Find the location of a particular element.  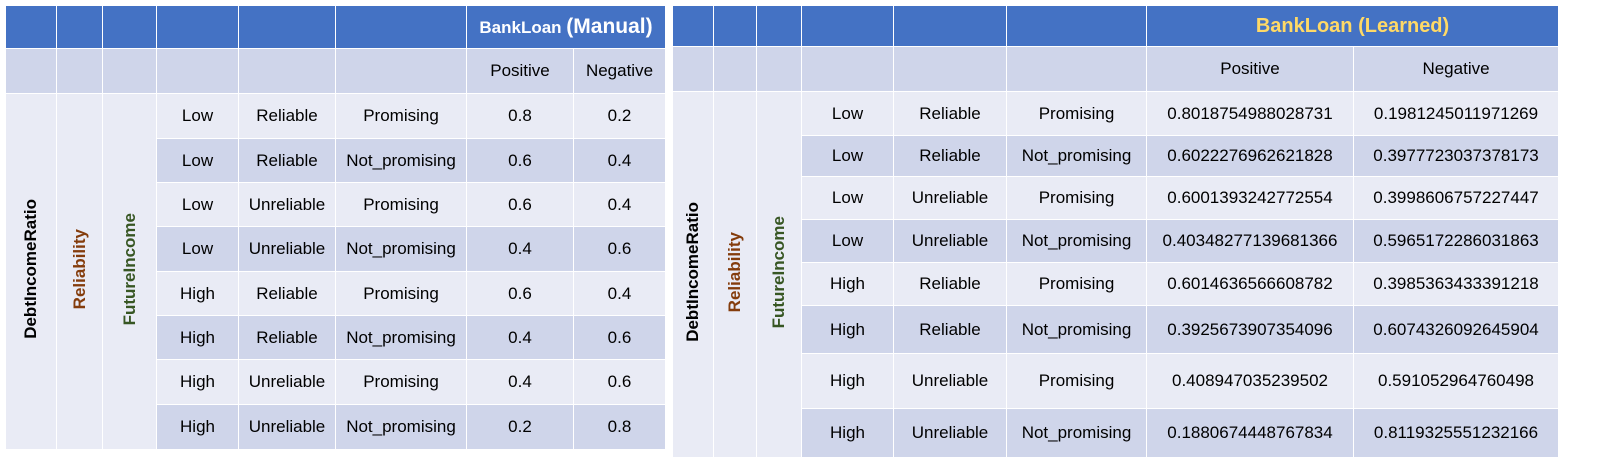

negative-prob-cell: 0.8119325551232166 is located at coordinates (1456, 433).